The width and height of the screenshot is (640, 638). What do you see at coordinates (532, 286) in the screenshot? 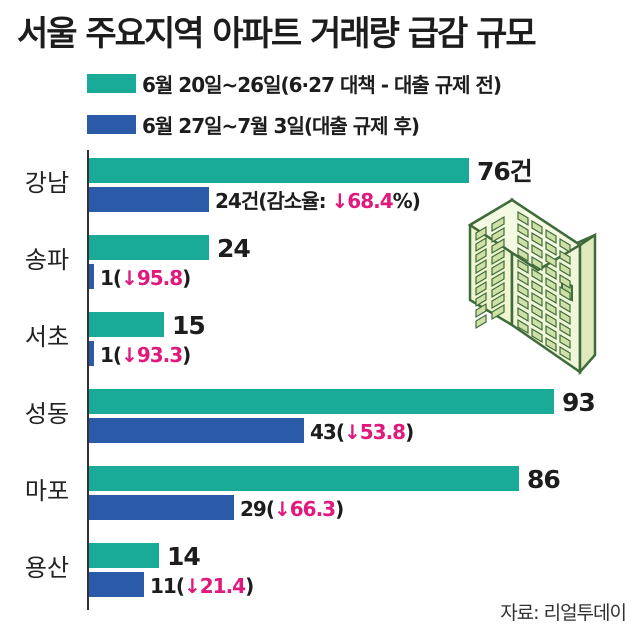
I see `apartment-building-icon` at bounding box center [532, 286].